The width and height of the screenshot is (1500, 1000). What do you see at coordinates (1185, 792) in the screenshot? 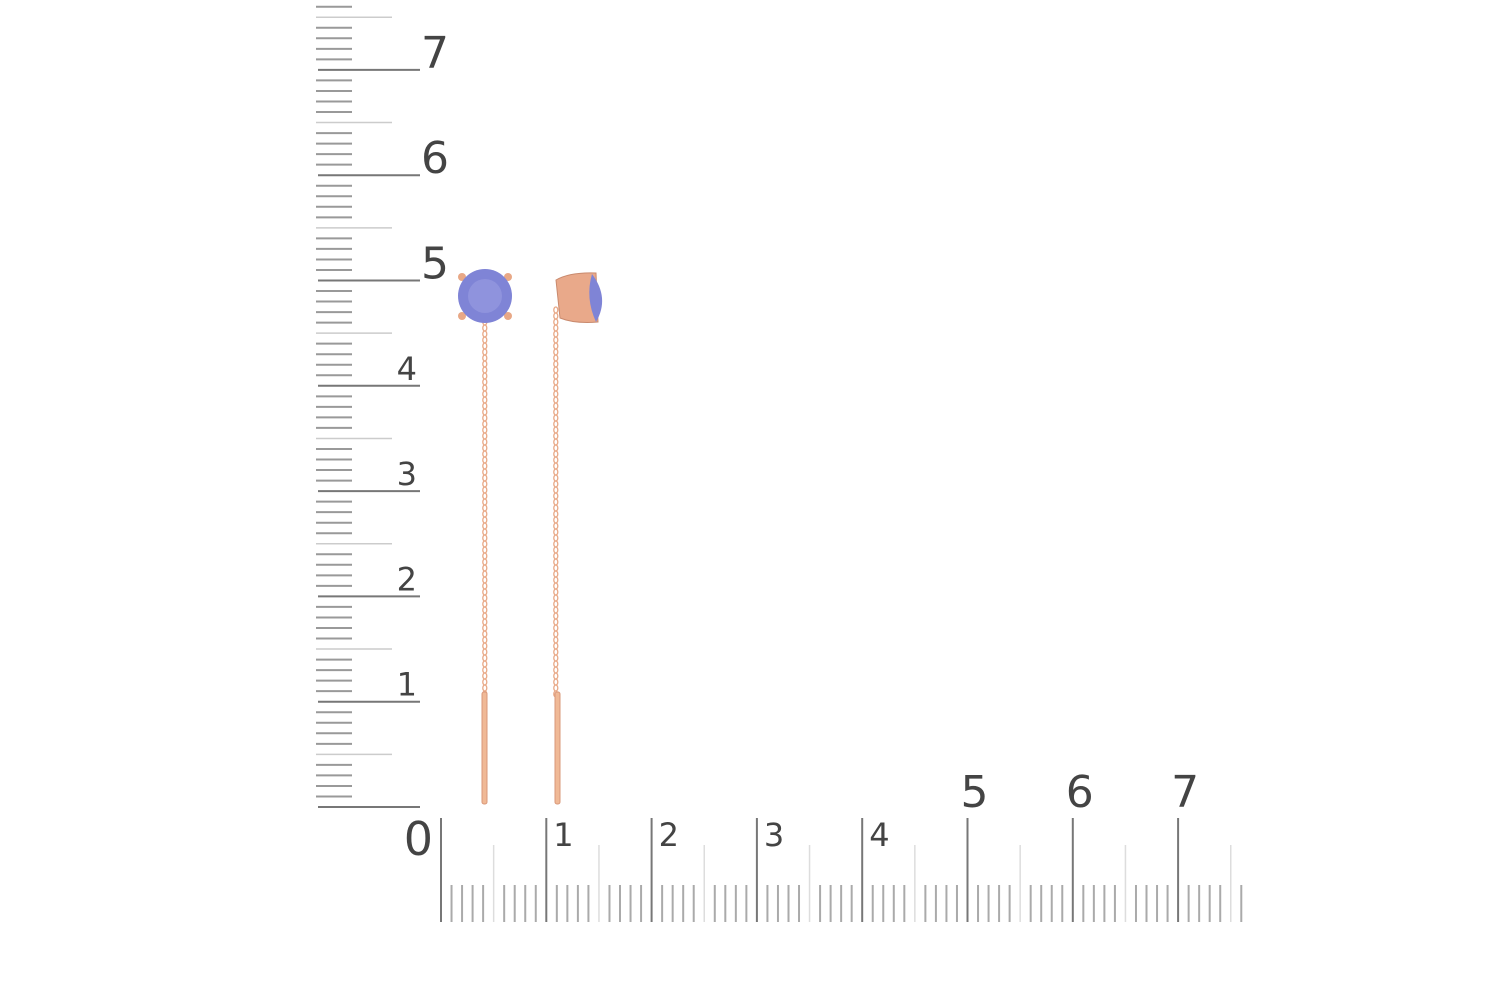
I see `horizontal-ruler-label: 7` at bounding box center [1185, 792].